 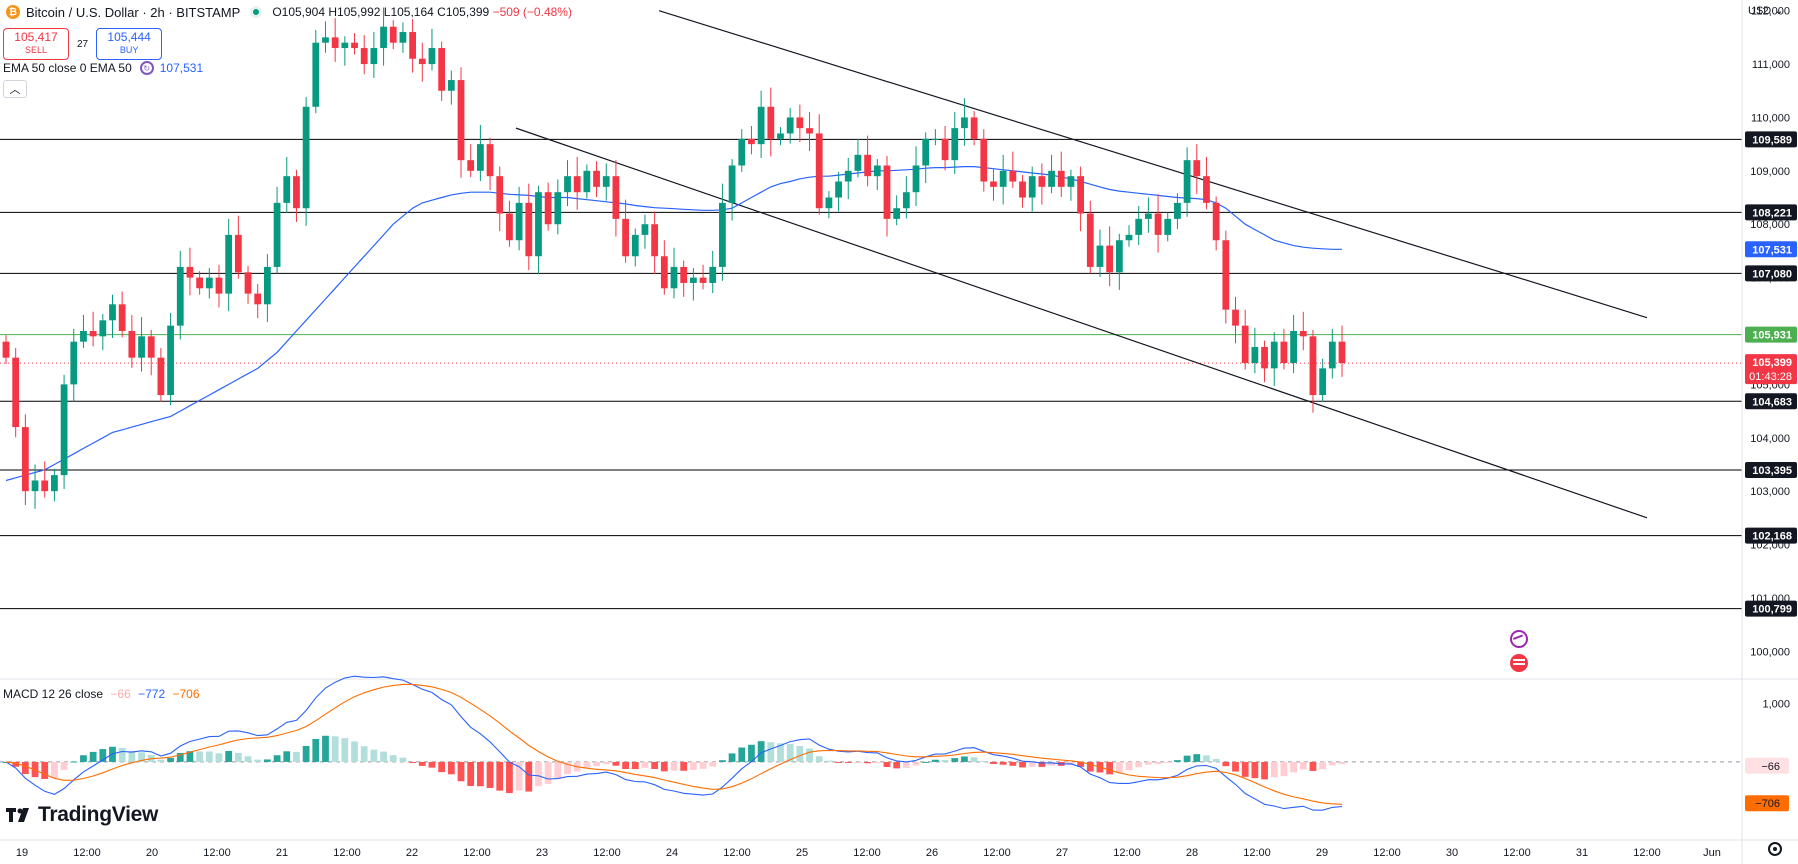 I want to click on ema-legend: EMA 50 close 0 EMA 50 ↻ 107,531, so click(x=103, y=68).